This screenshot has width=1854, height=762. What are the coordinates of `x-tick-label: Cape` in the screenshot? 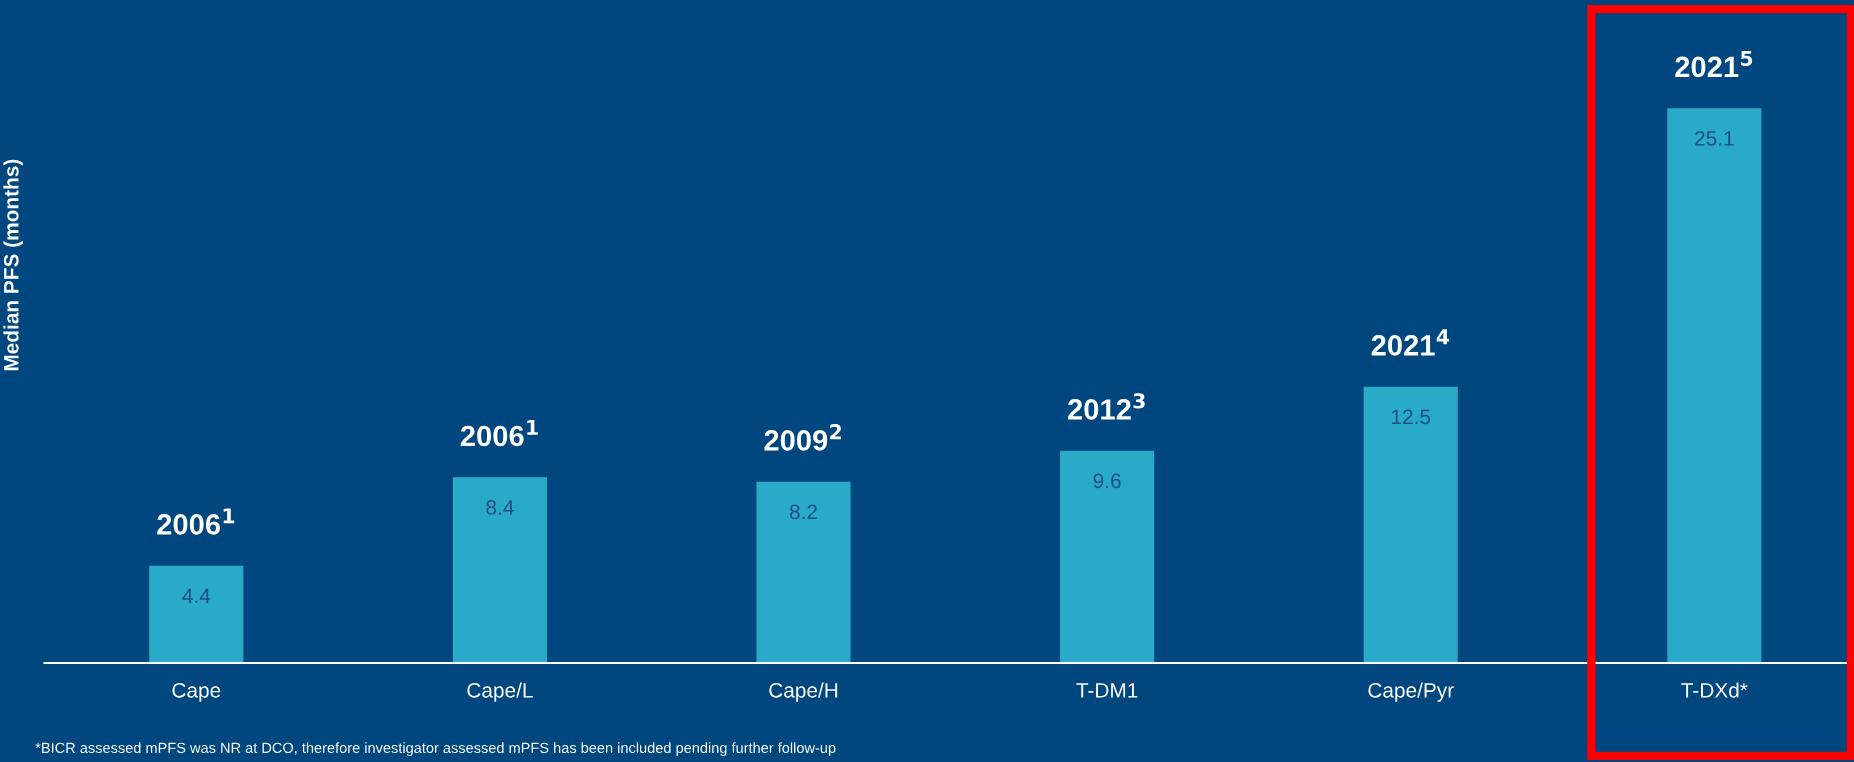 It's located at (196, 692).